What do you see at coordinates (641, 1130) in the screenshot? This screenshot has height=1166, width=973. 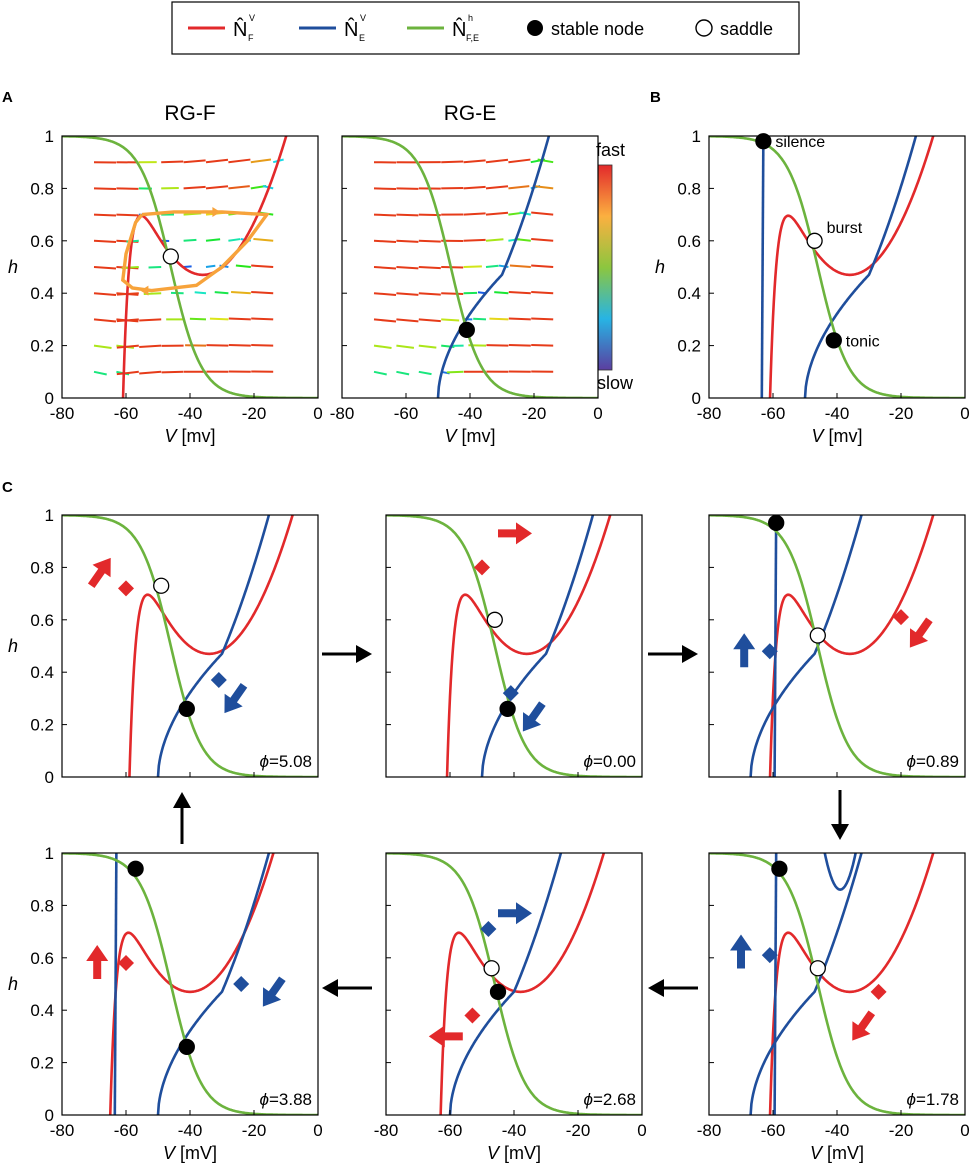 I see `x-tick-label: 0` at bounding box center [641, 1130].